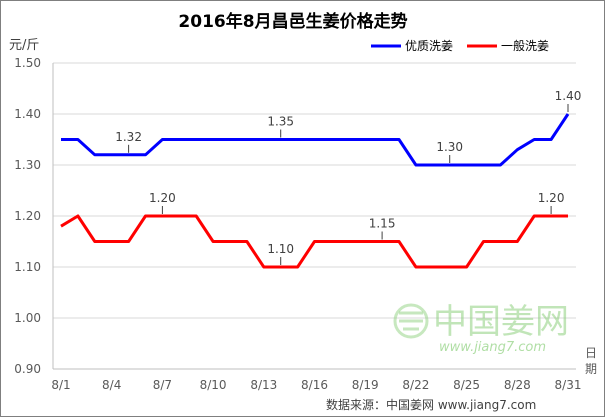  Describe the element at coordinates (27, 165) in the screenshot. I see `y-tick-label: 1.30` at that location.